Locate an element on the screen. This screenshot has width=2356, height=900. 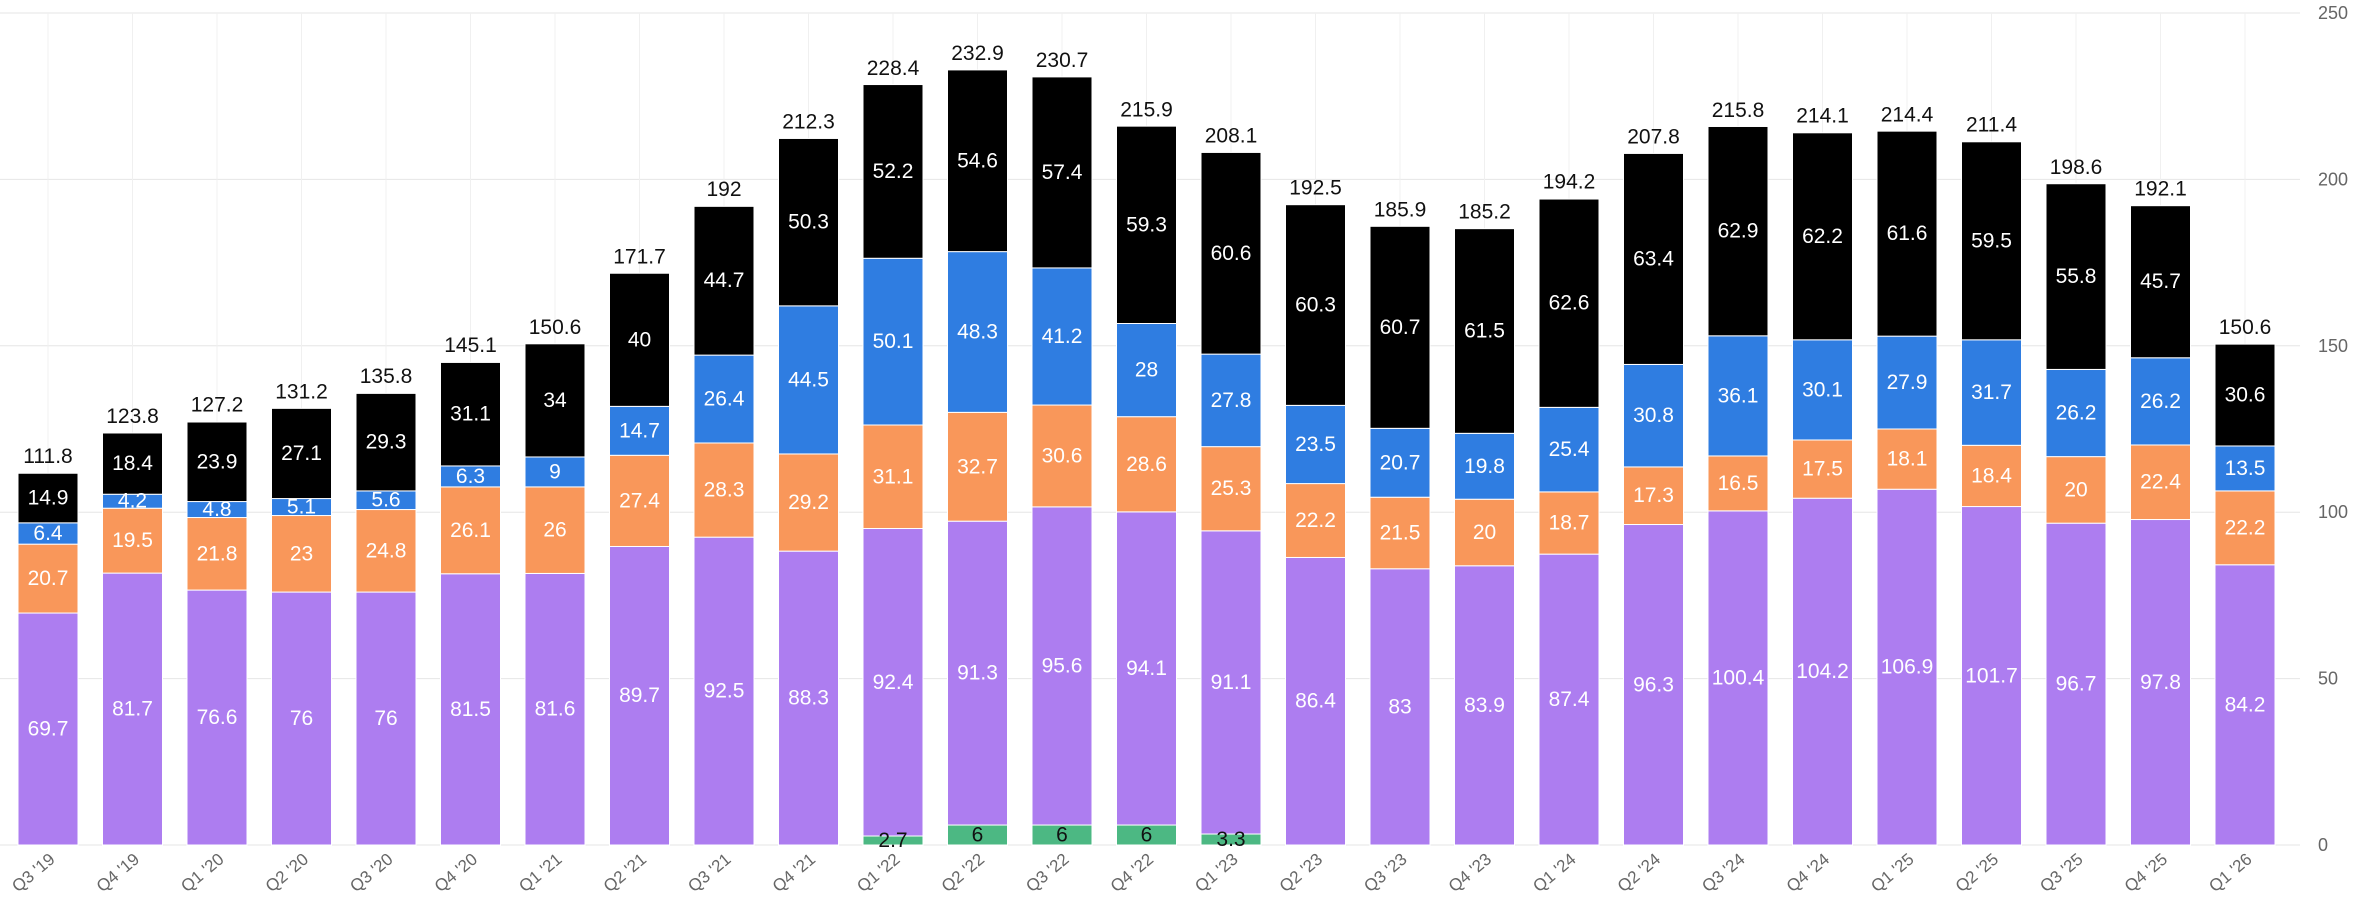
segment-value-label: 61.6 is located at coordinates (1907, 233).